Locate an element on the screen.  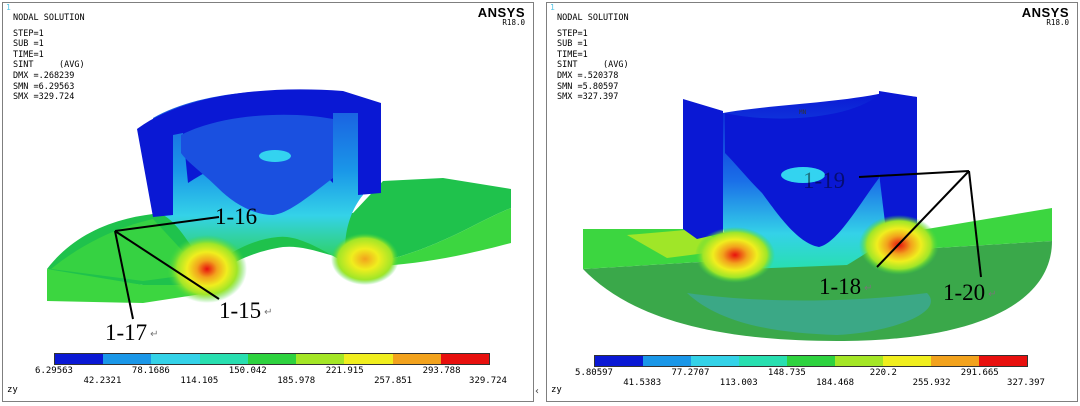
legend-tick-top: 150.042 is located at coordinates (247, 371).